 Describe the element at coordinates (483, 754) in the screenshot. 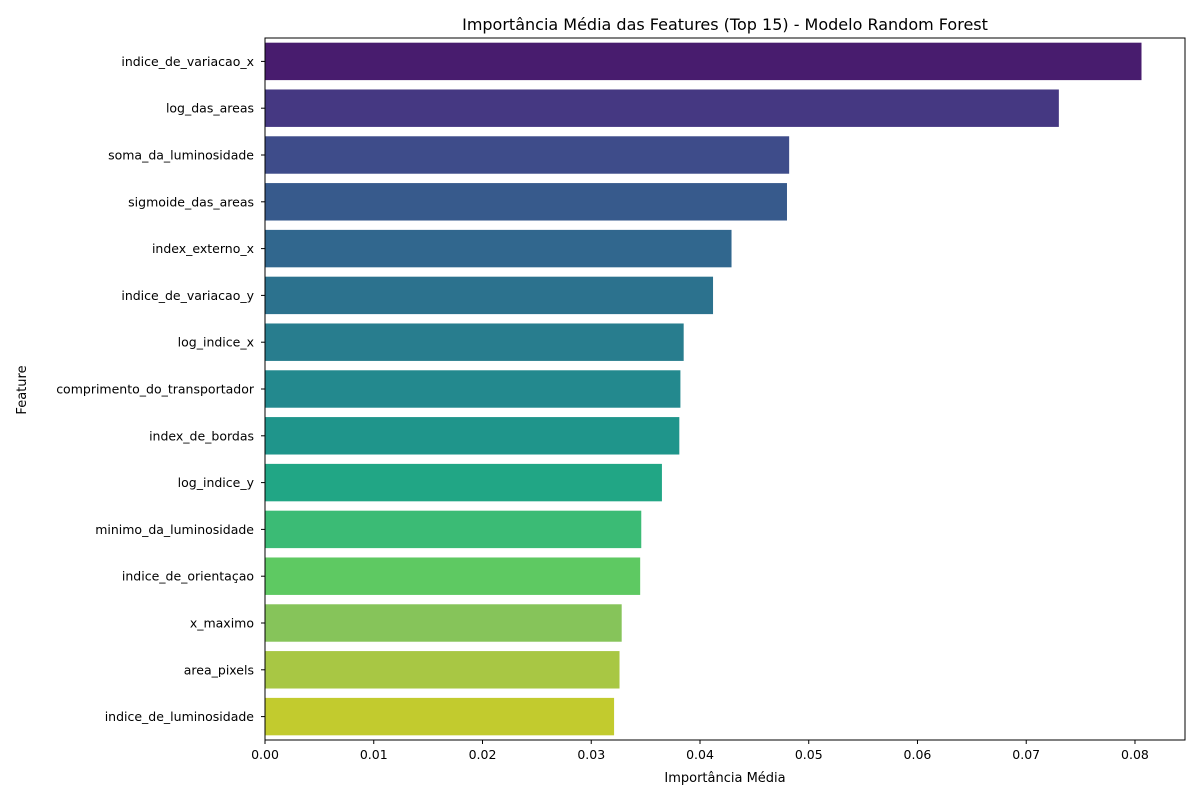

I see `x-tick-label: 0.02` at that location.